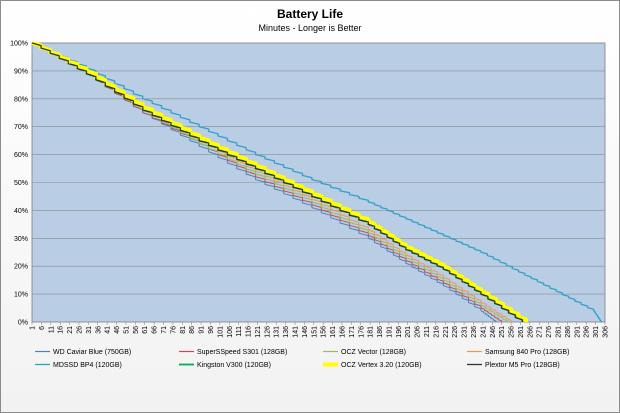 This screenshot has width=620, height=413. Describe the element at coordinates (455, 332) in the screenshot. I see `x-tick-label: 226` at that location.